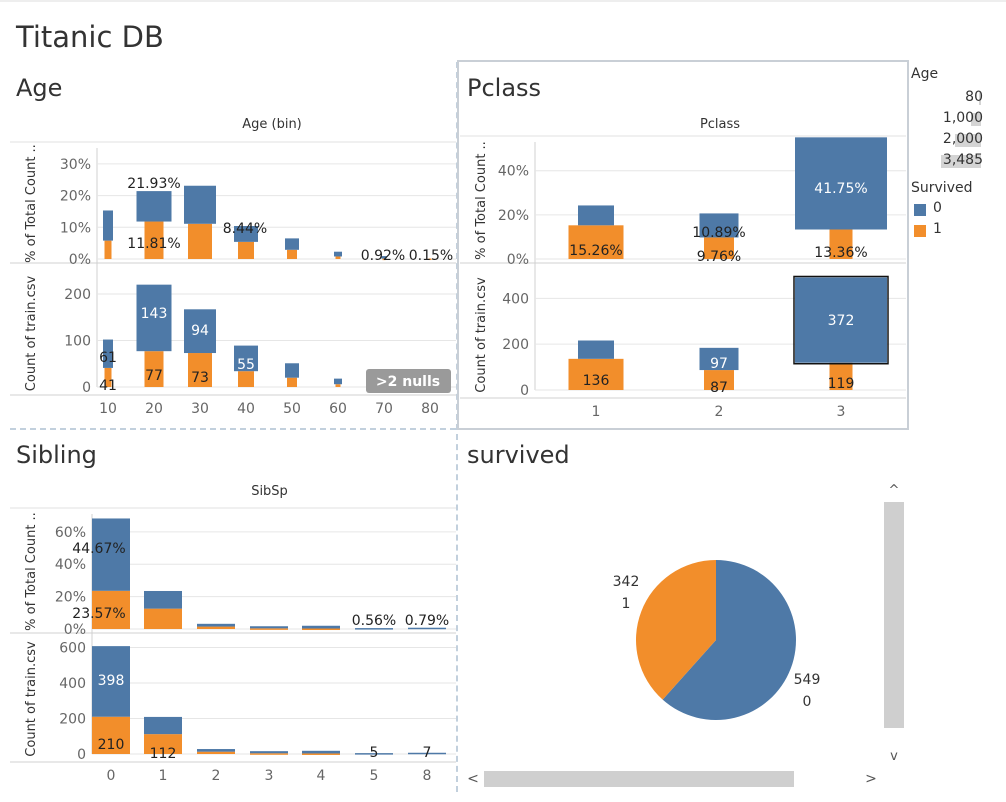 This screenshot has width=1006, height=802. I want to click on x-tick-label: 0, so click(111, 776).